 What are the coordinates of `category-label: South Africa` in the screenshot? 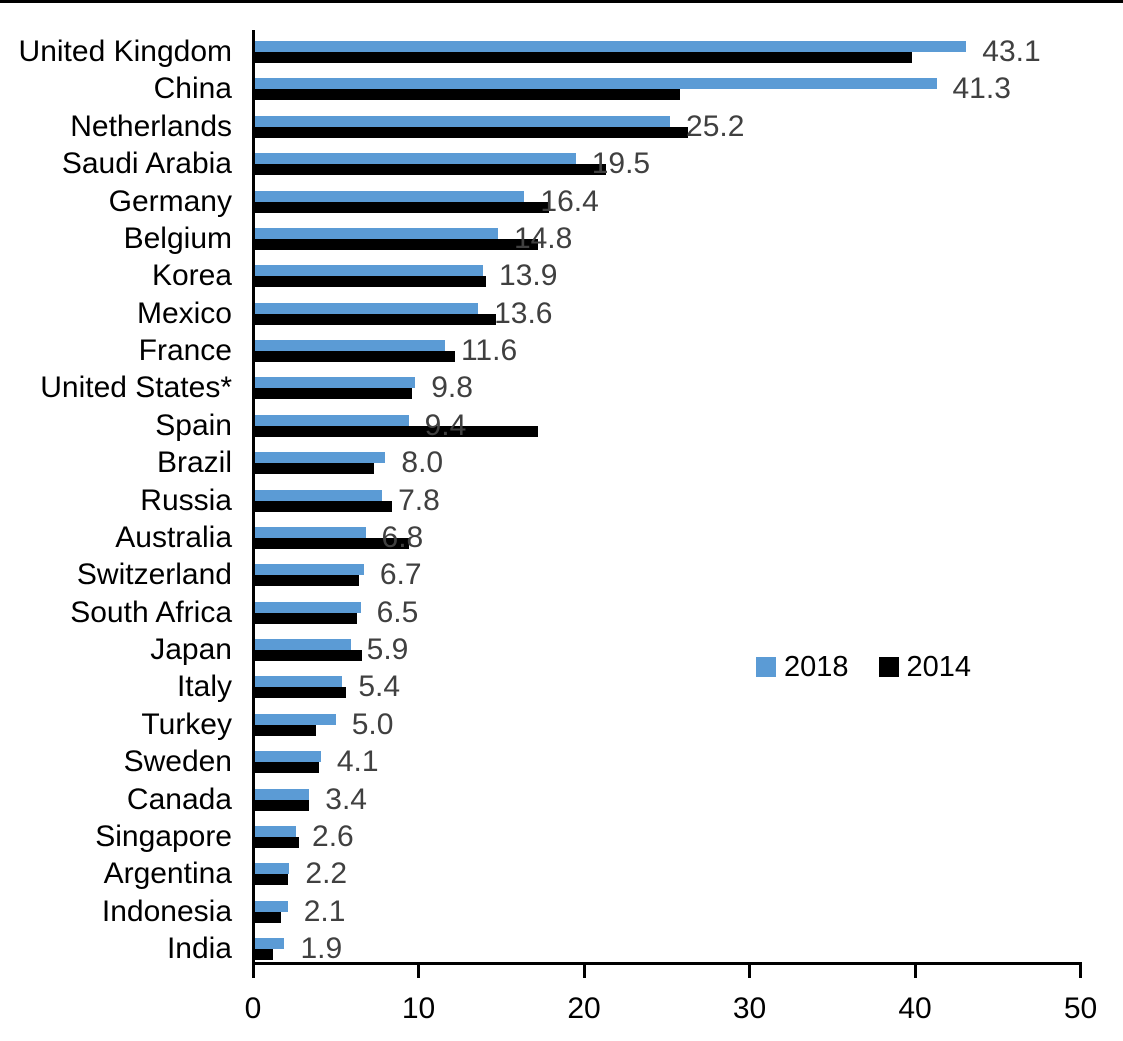 It's located at (151, 612).